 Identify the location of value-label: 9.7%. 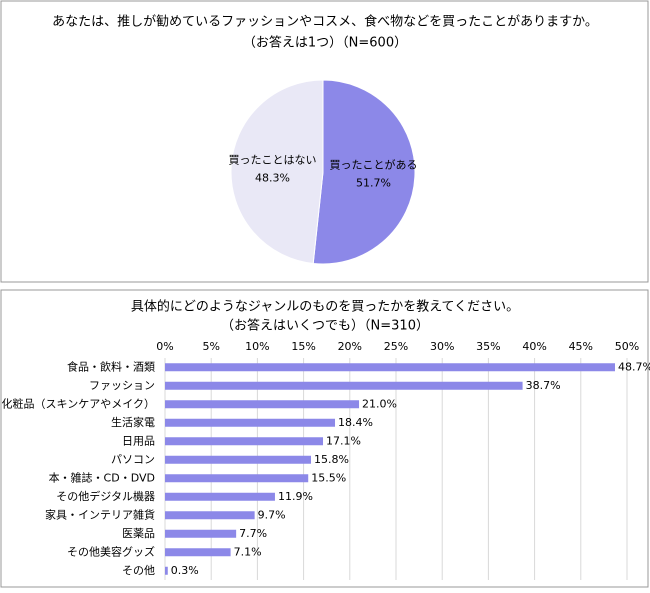
(272, 514).